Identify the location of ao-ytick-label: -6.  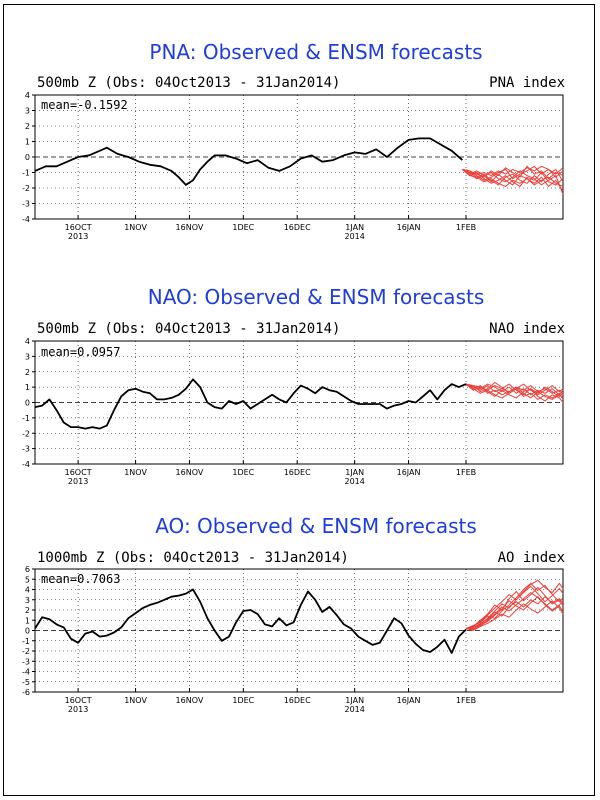
(26, 692).